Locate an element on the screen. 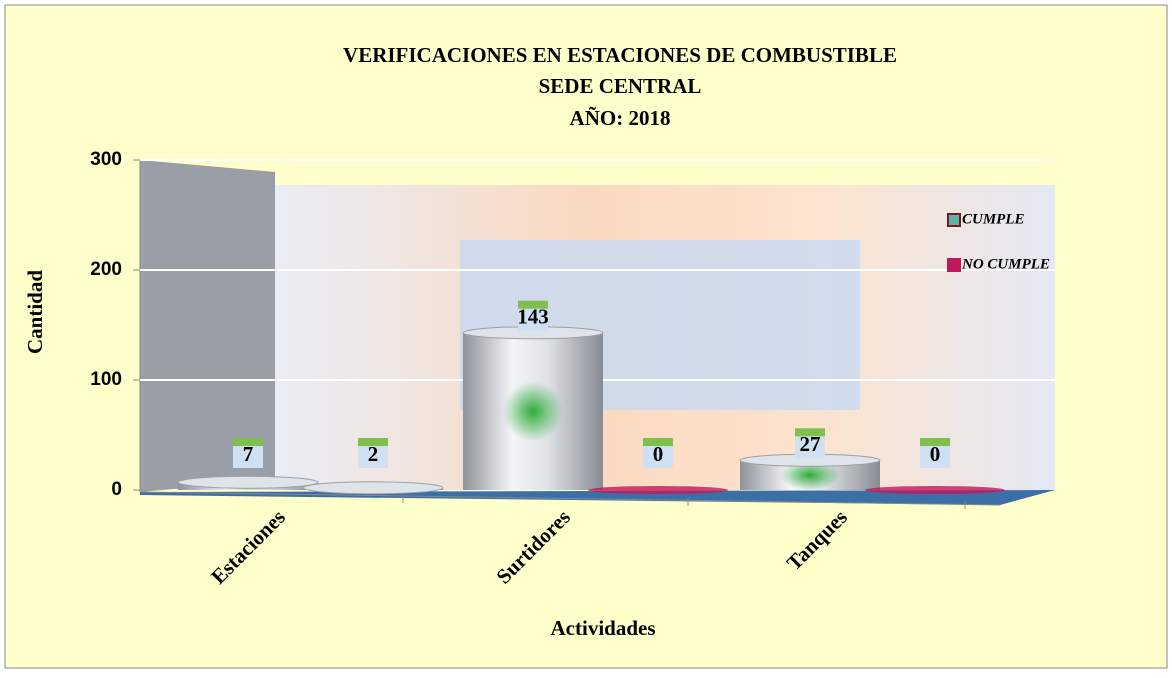 The image size is (1172, 678). value-label: 27 is located at coordinates (810, 444).